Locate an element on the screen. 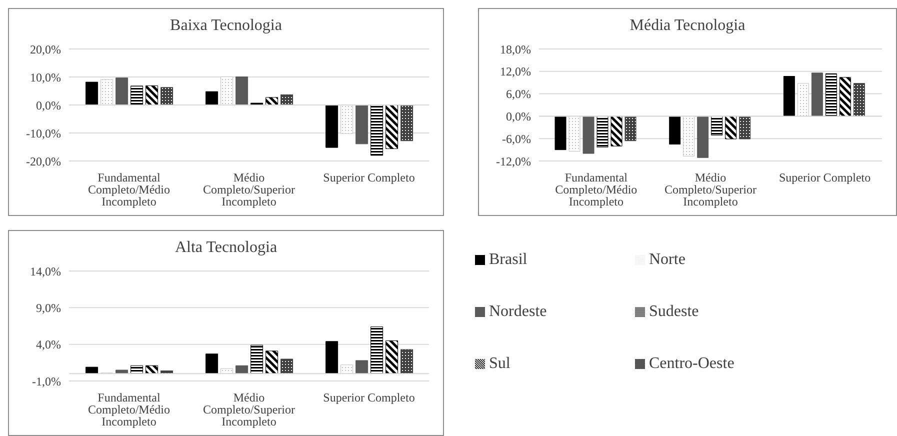 This screenshot has height=436, width=897. chart-title: Alta Tecnologia is located at coordinates (226, 248).